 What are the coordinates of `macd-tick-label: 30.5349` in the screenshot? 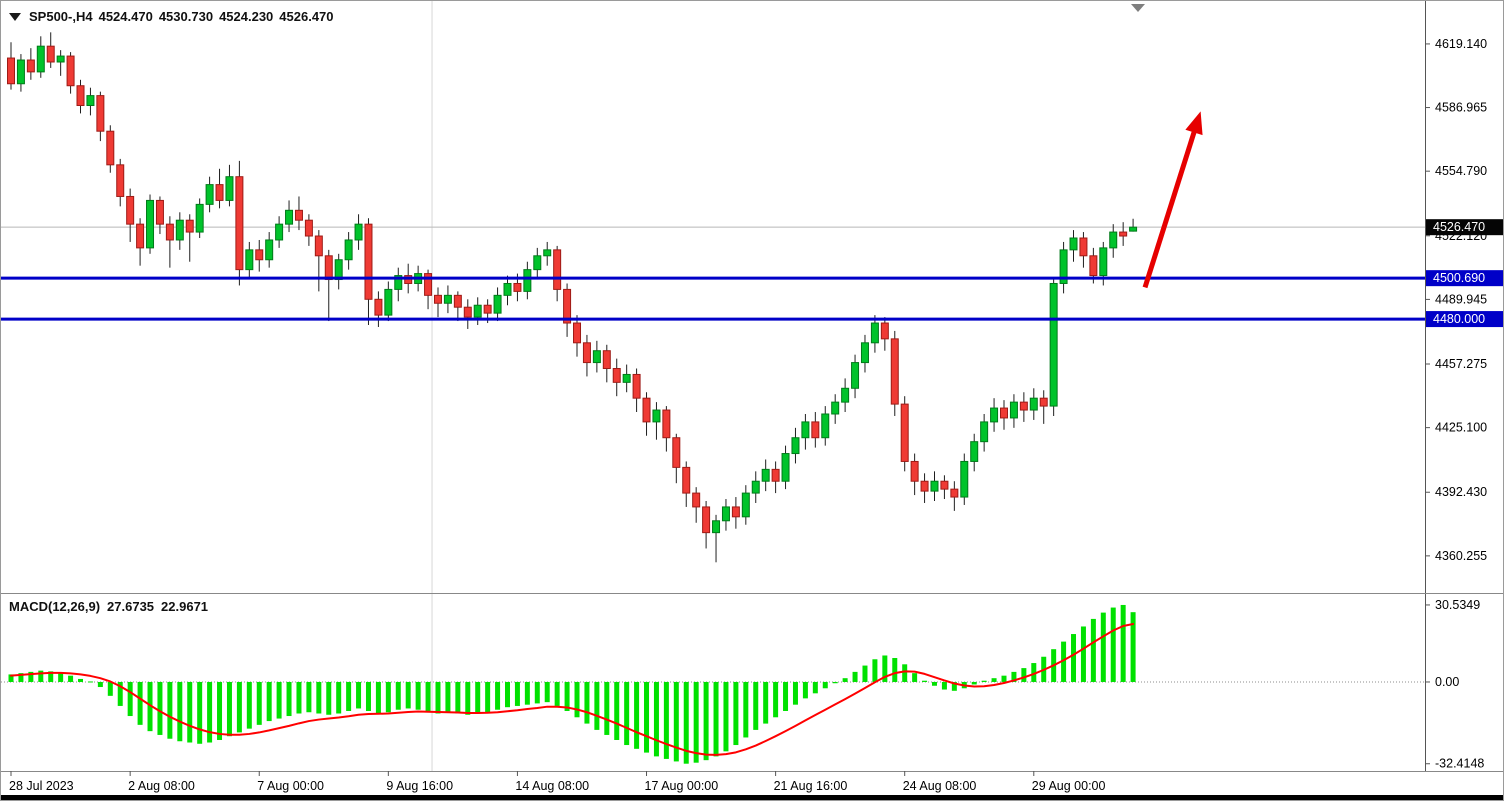 It's located at (1457, 605).